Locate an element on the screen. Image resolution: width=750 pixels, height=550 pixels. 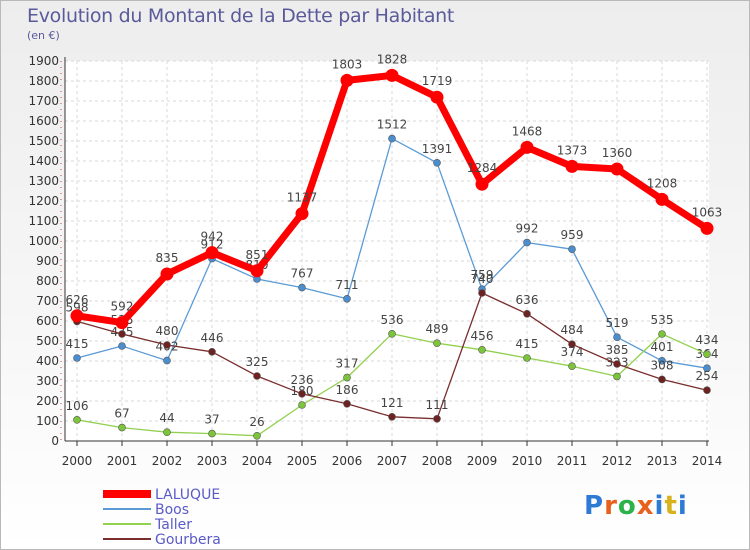
x-tick-label: 2002 is located at coordinates (167, 461).